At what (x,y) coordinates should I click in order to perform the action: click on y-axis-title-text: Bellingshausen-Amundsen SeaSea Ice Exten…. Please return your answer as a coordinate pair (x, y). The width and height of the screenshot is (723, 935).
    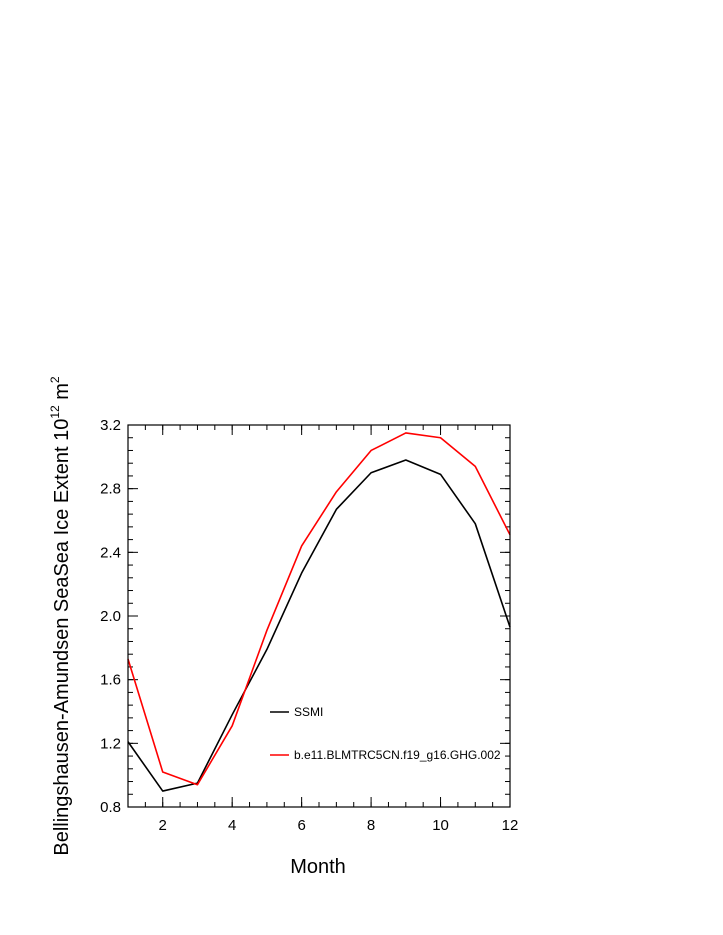
    Looking at the image, I should click on (62, 637).